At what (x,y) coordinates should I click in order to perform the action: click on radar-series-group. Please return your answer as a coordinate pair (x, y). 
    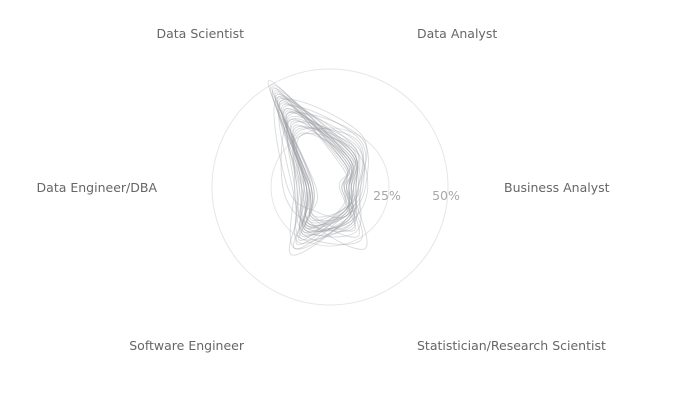
    Looking at the image, I should click on (318, 168).